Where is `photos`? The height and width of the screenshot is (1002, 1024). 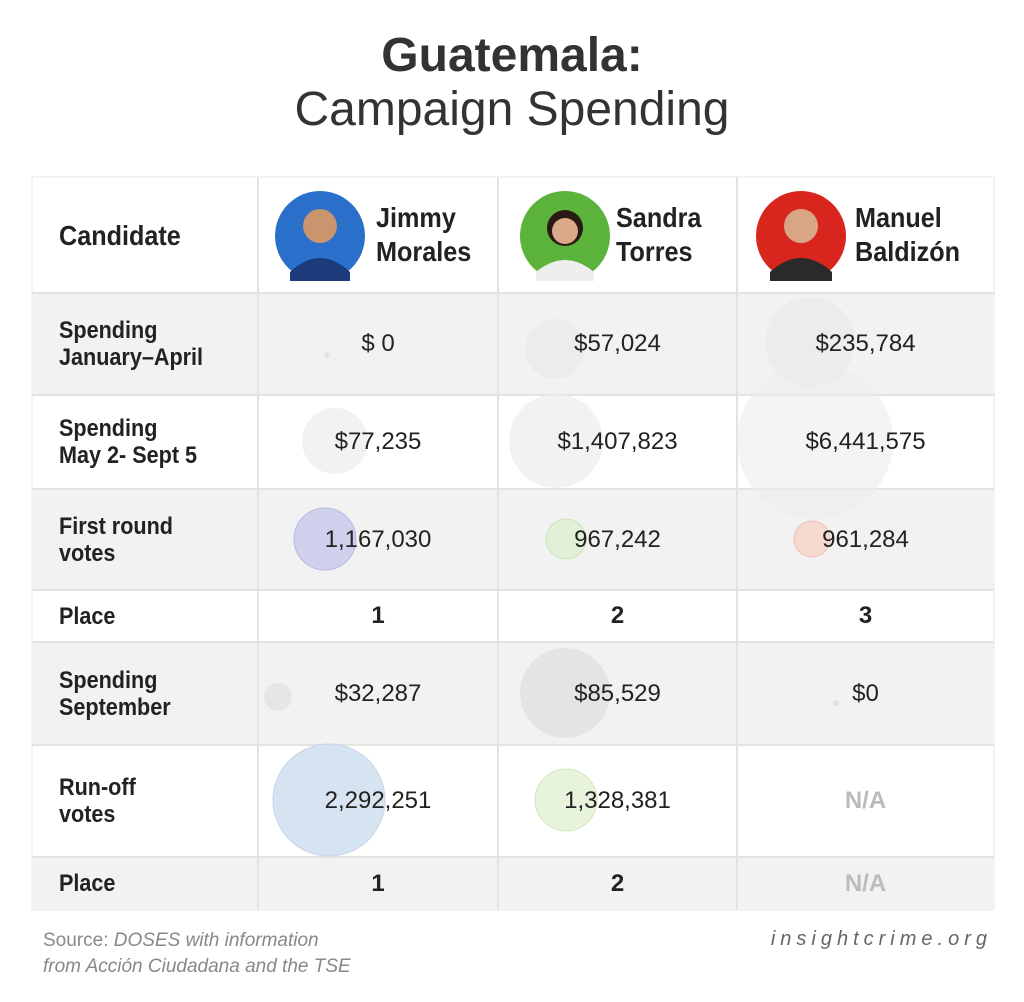 photos is located at coordinates (560, 236).